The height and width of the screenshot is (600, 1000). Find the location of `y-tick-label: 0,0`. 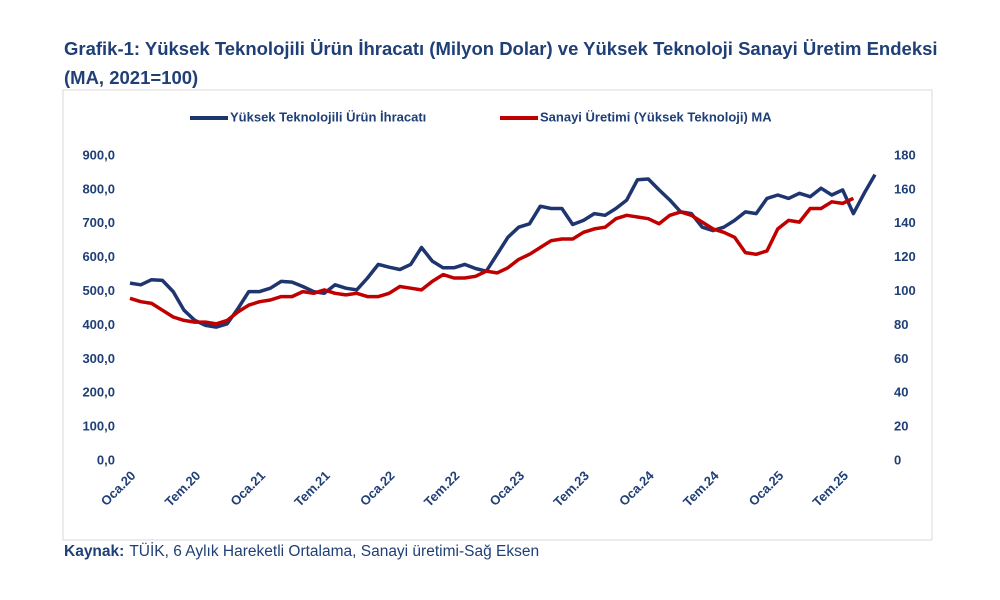

y-tick-label: 0,0 is located at coordinates (106, 459).